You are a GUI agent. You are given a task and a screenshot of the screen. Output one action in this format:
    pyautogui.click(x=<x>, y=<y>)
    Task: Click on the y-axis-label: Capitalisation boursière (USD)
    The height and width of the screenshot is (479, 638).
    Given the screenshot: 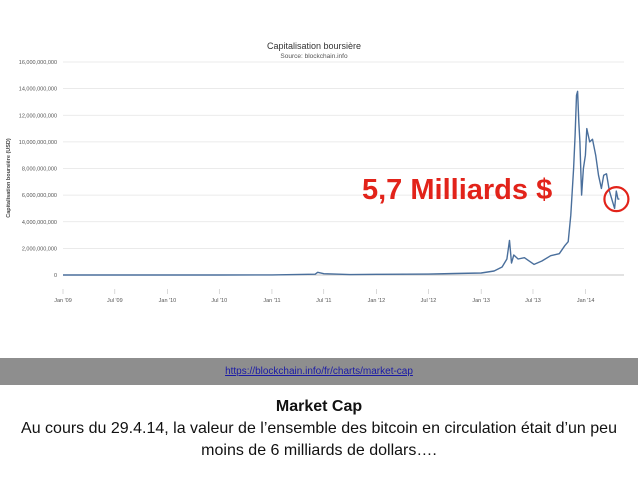 What is the action you would take?
    pyautogui.click(x=9, y=178)
    